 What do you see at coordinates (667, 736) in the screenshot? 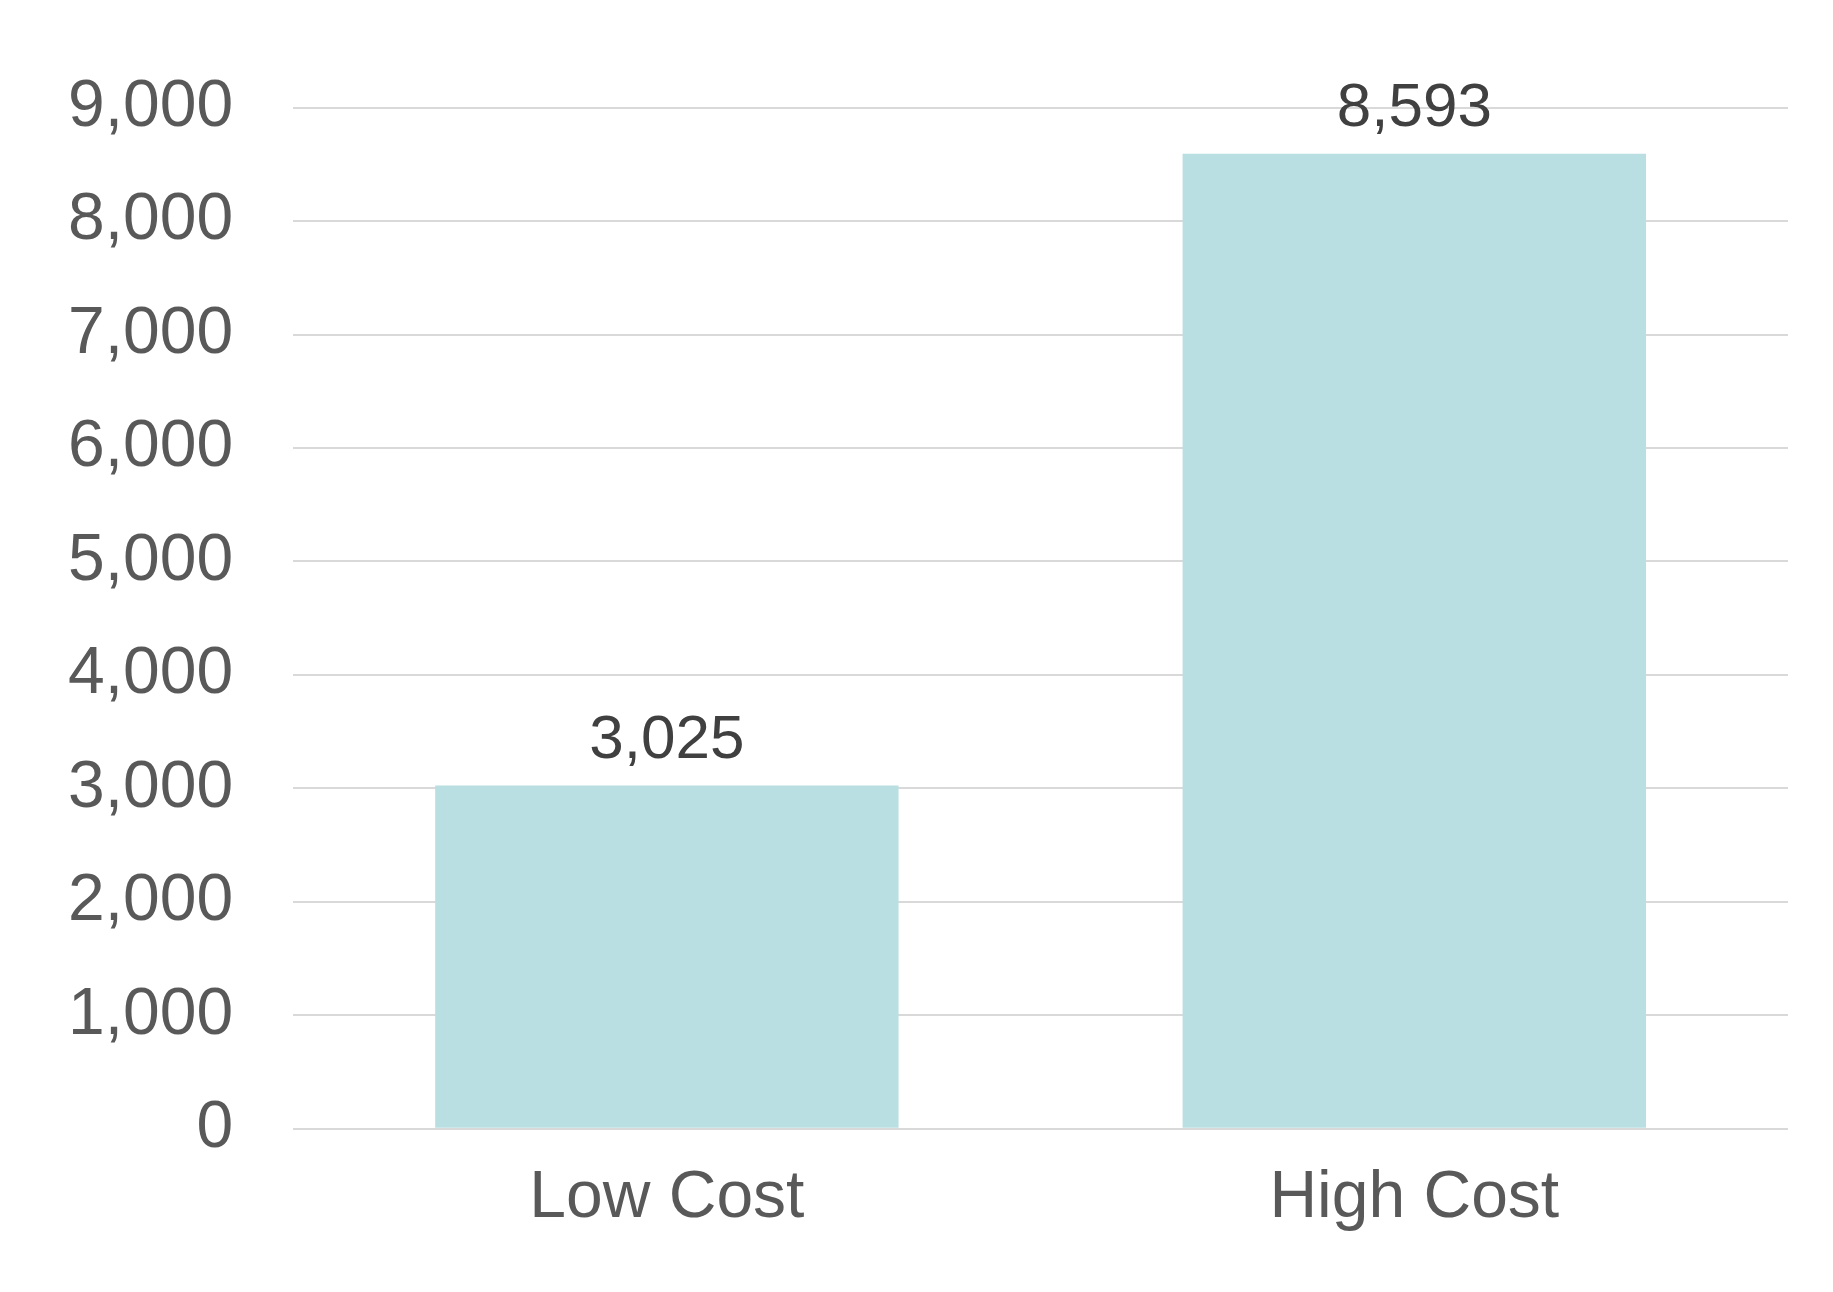
I see `data-label: 3,025` at bounding box center [667, 736].